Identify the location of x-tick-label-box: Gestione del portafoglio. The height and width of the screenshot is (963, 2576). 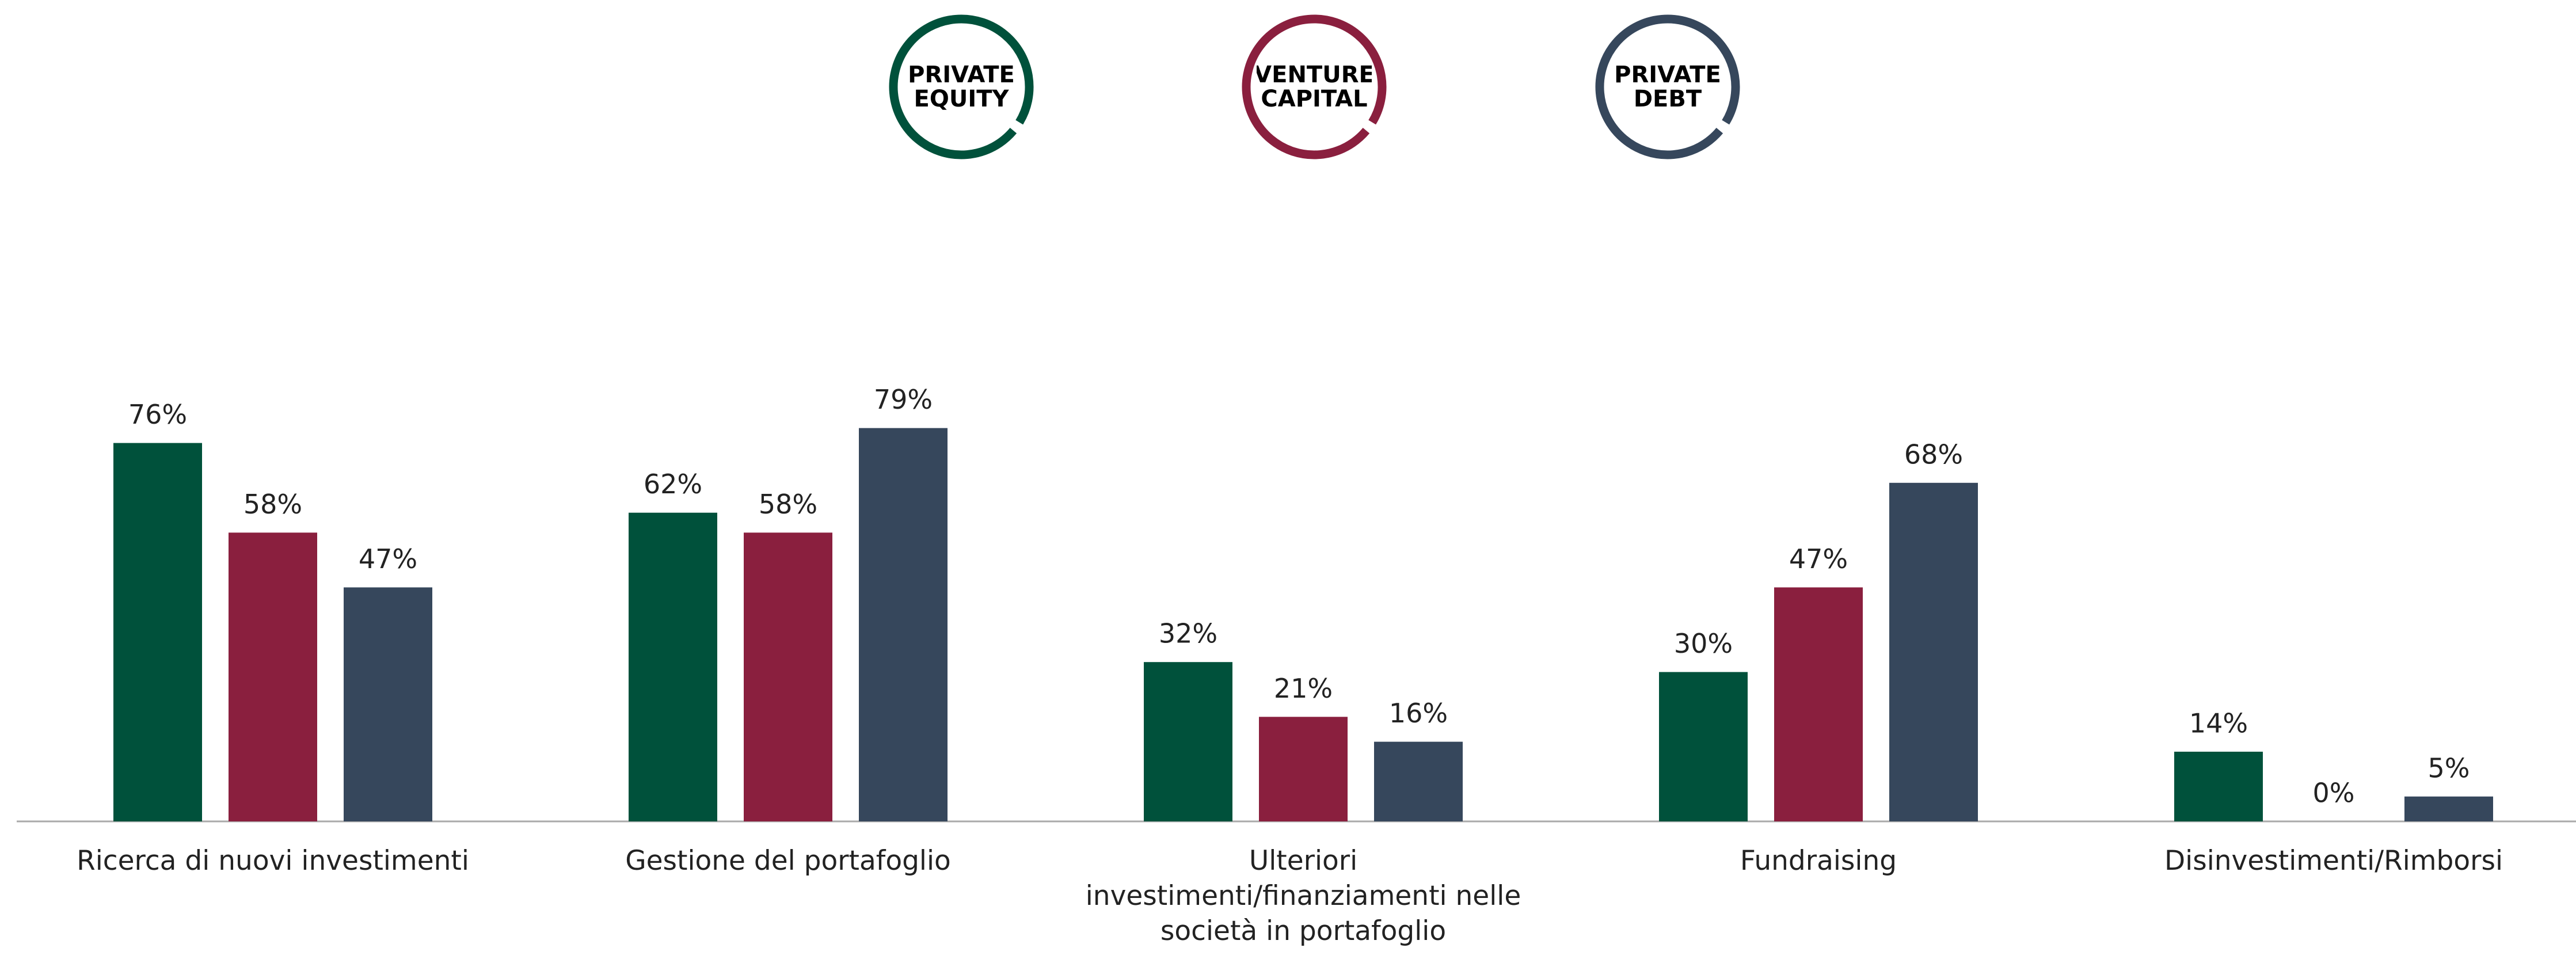
(788, 861).